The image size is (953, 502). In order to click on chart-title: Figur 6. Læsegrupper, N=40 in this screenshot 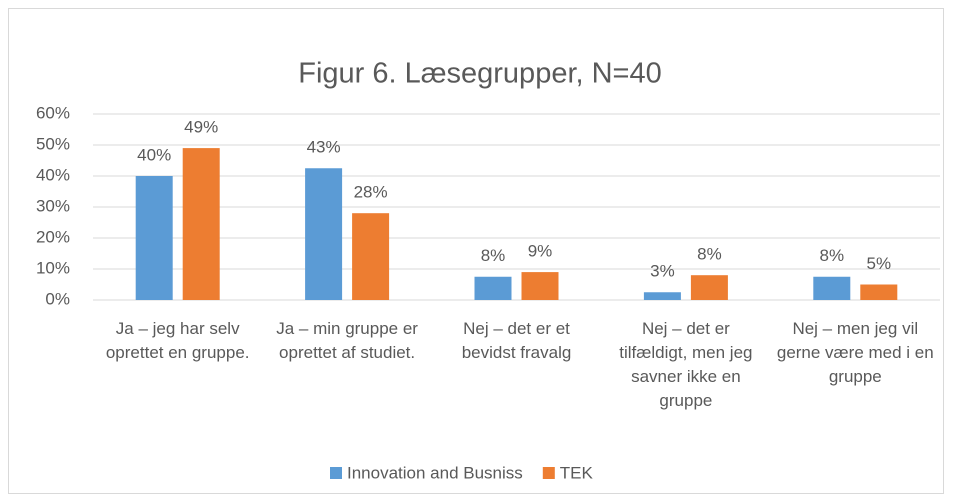, I will do `click(480, 74)`.